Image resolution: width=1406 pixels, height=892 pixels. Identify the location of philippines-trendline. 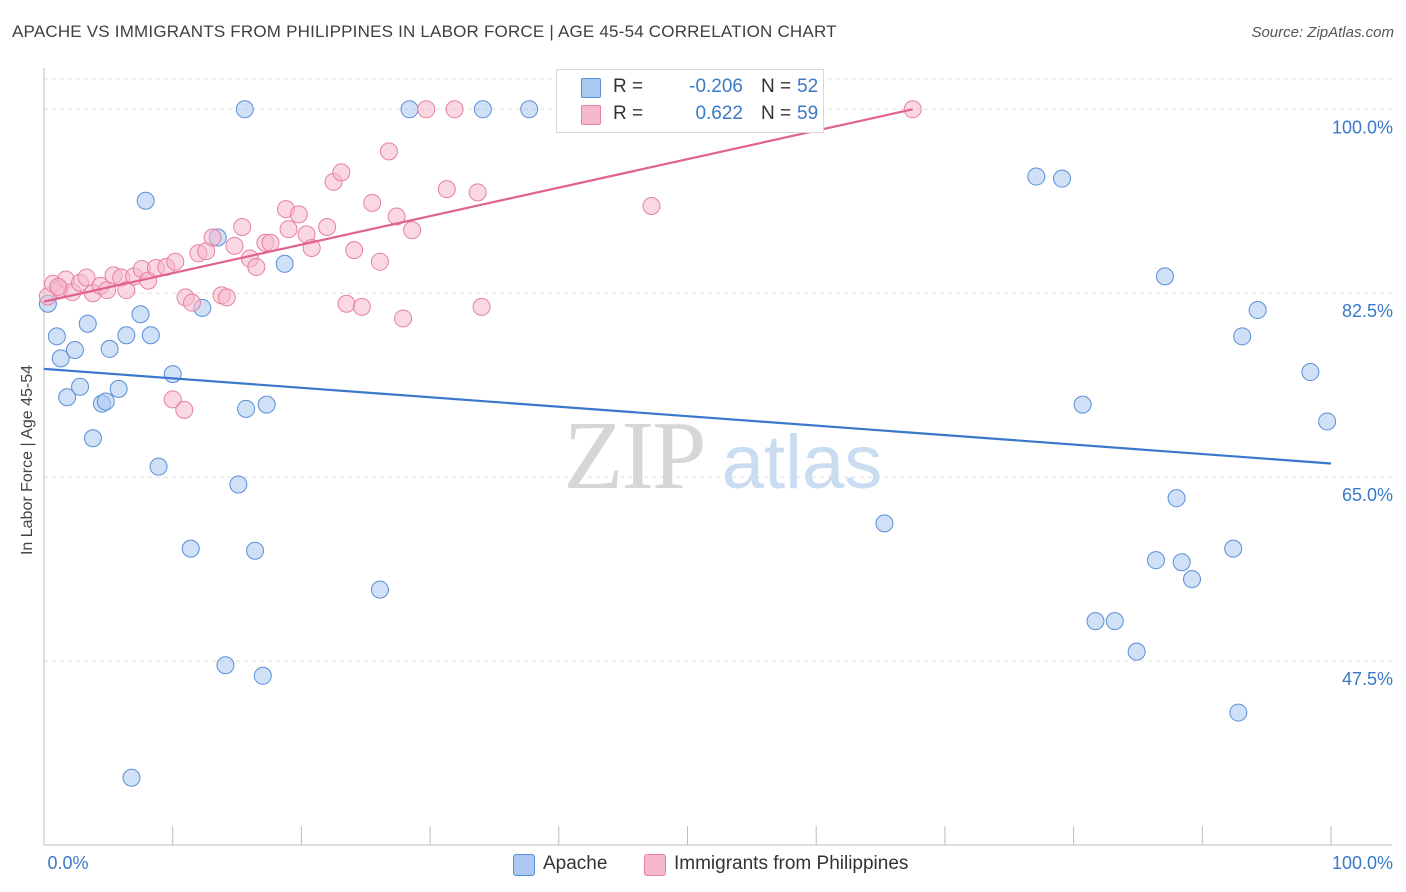
(478, 205).